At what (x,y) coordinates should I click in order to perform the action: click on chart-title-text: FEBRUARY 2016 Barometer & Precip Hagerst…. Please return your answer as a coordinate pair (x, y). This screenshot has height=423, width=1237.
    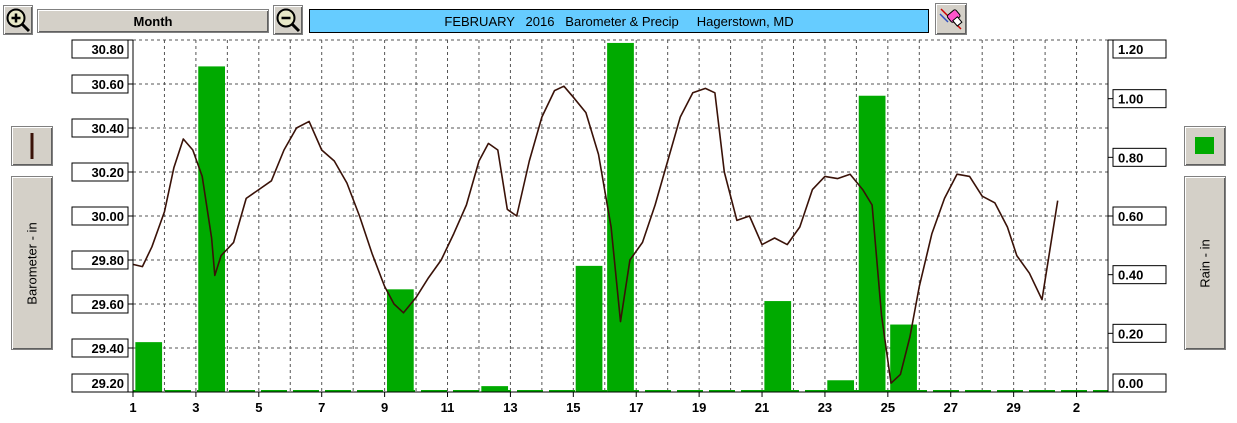
    Looking at the image, I should click on (619, 21).